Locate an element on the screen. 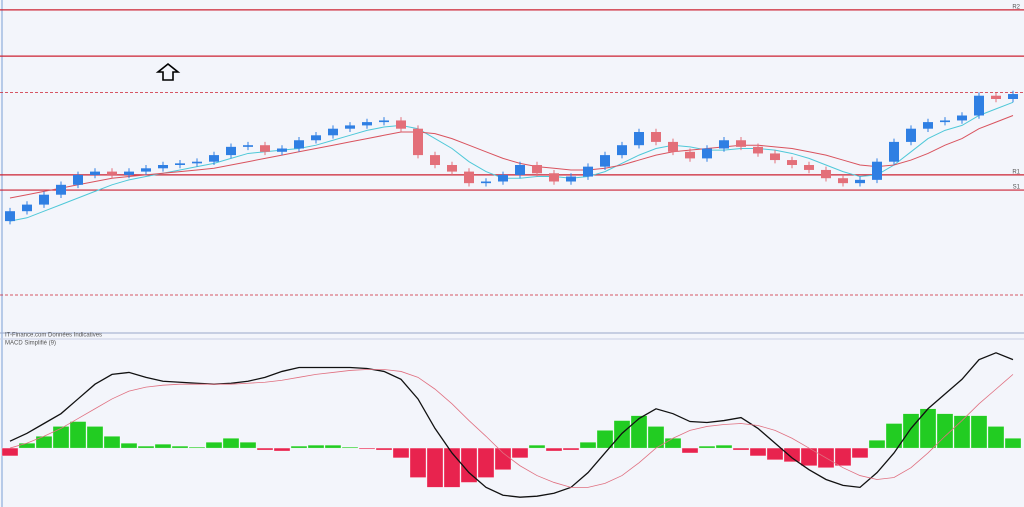 This screenshot has width=1024, height=507. level-label: R2 is located at coordinates (1016, 7).